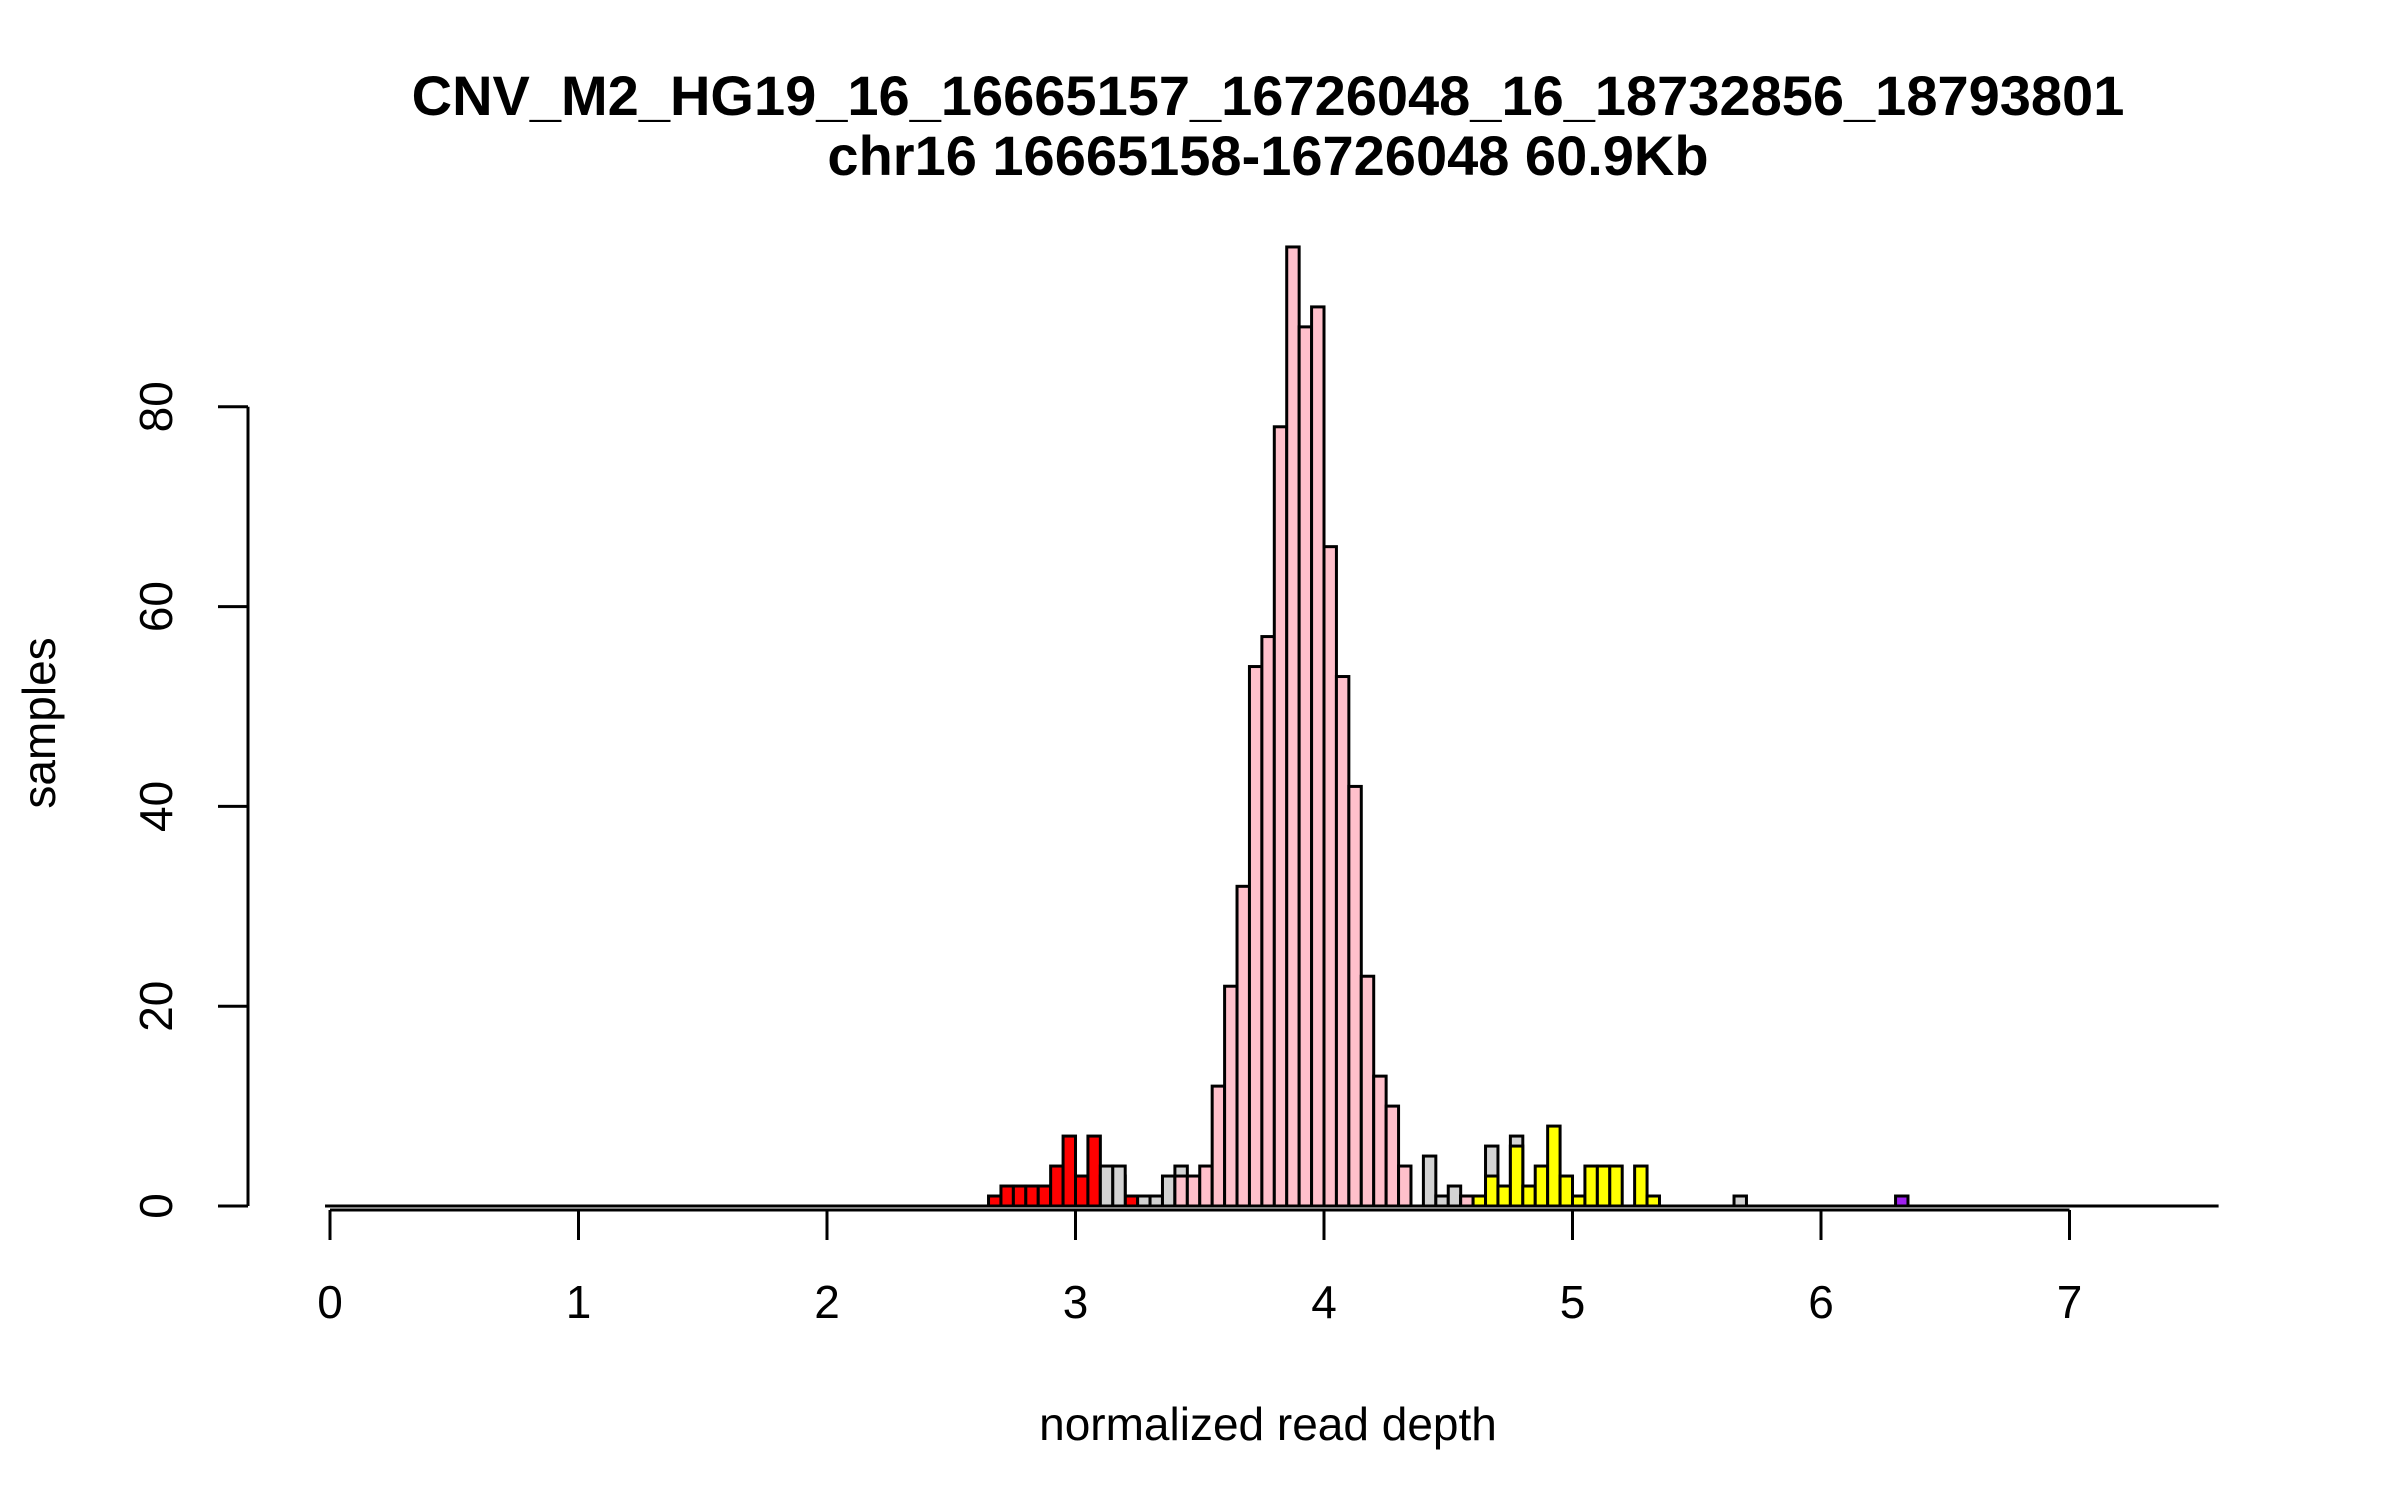  Describe the element at coordinates (156, 406) in the screenshot. I see `y-tick-label: 80` at that location.